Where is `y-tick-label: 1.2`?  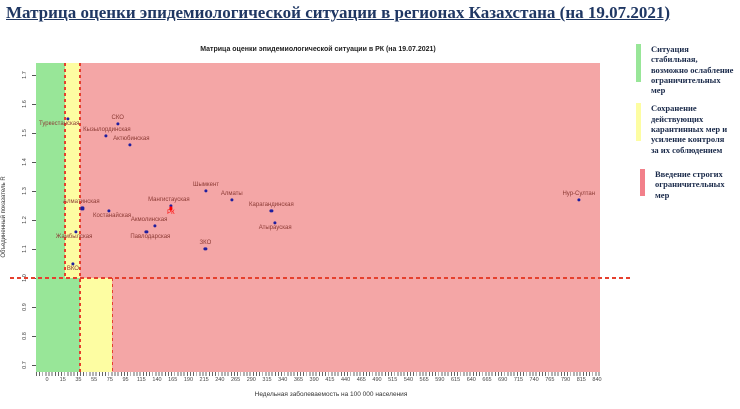
y-tick-label: 1.2 is located at coordinates (25, 220).